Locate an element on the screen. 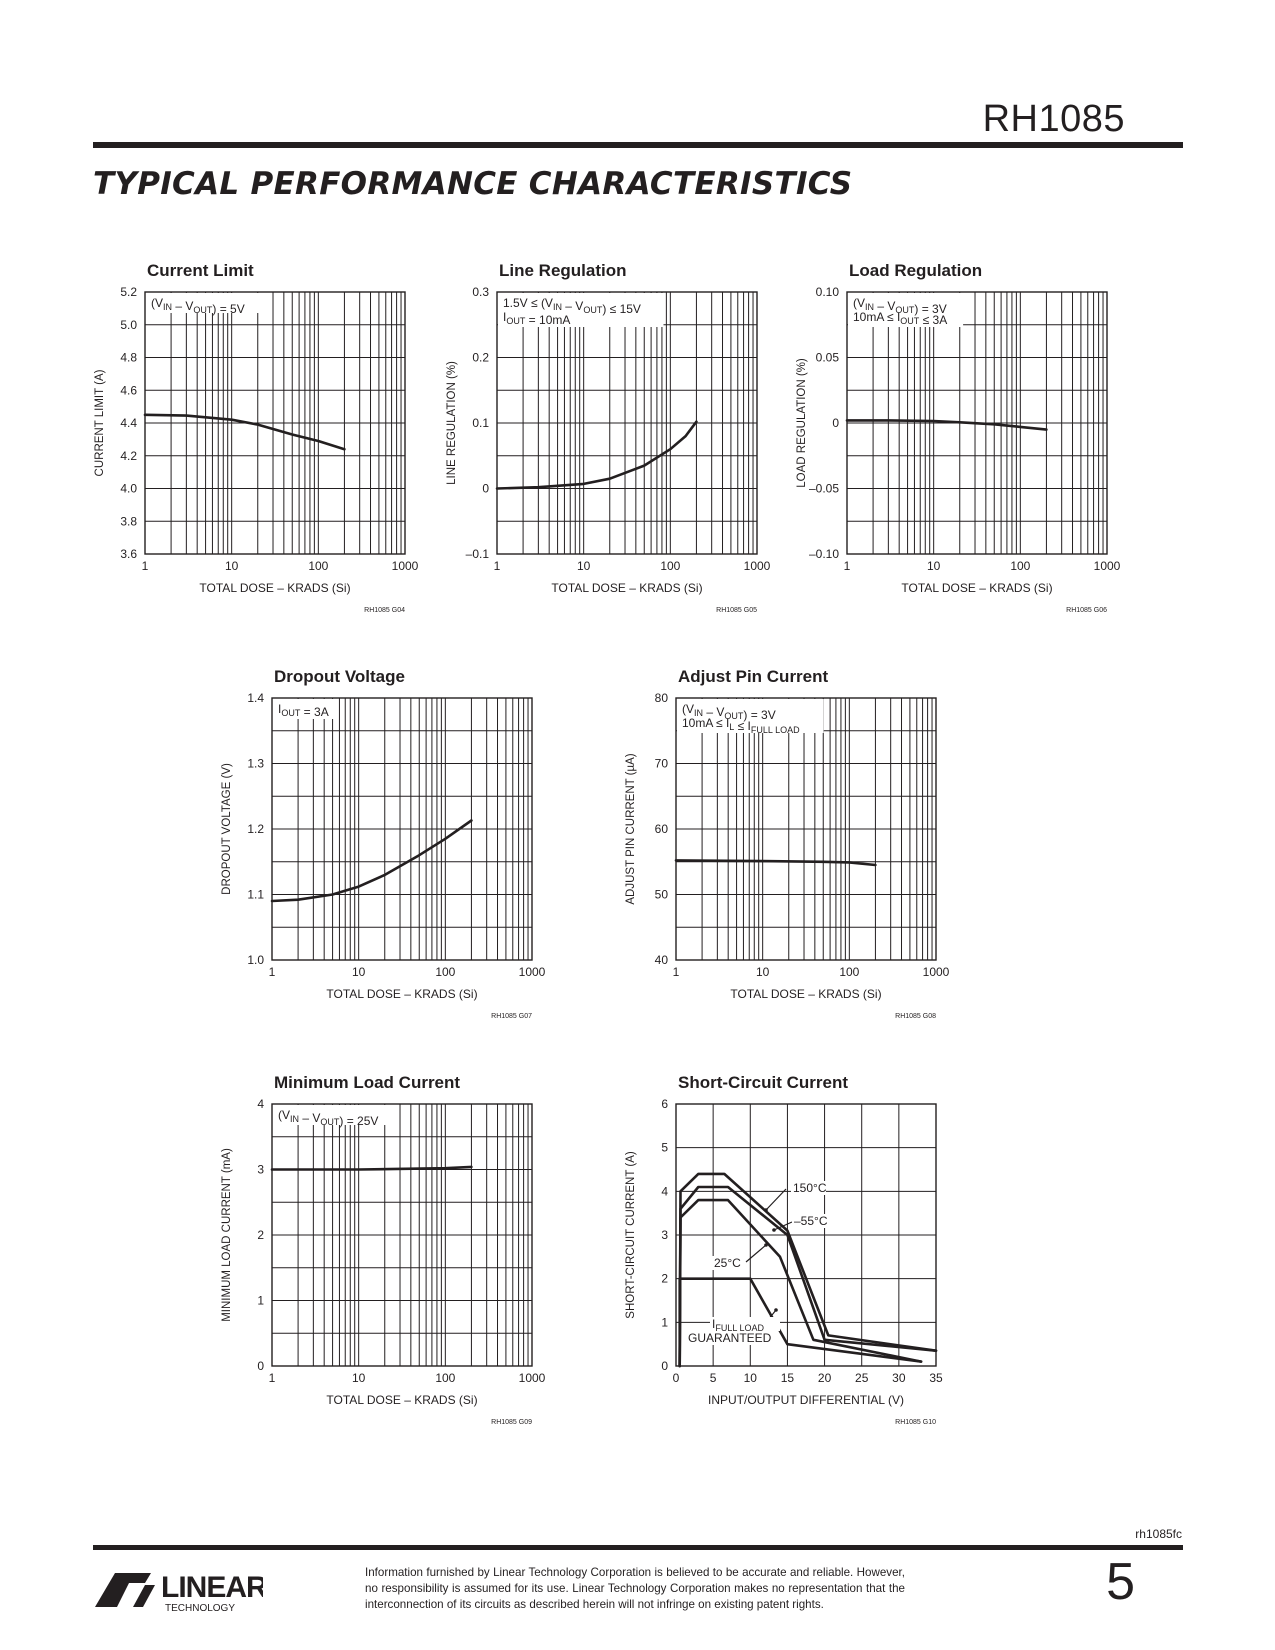  y-axis-label: LOAD REGULATION (%) is located at coordinates (802, 423).